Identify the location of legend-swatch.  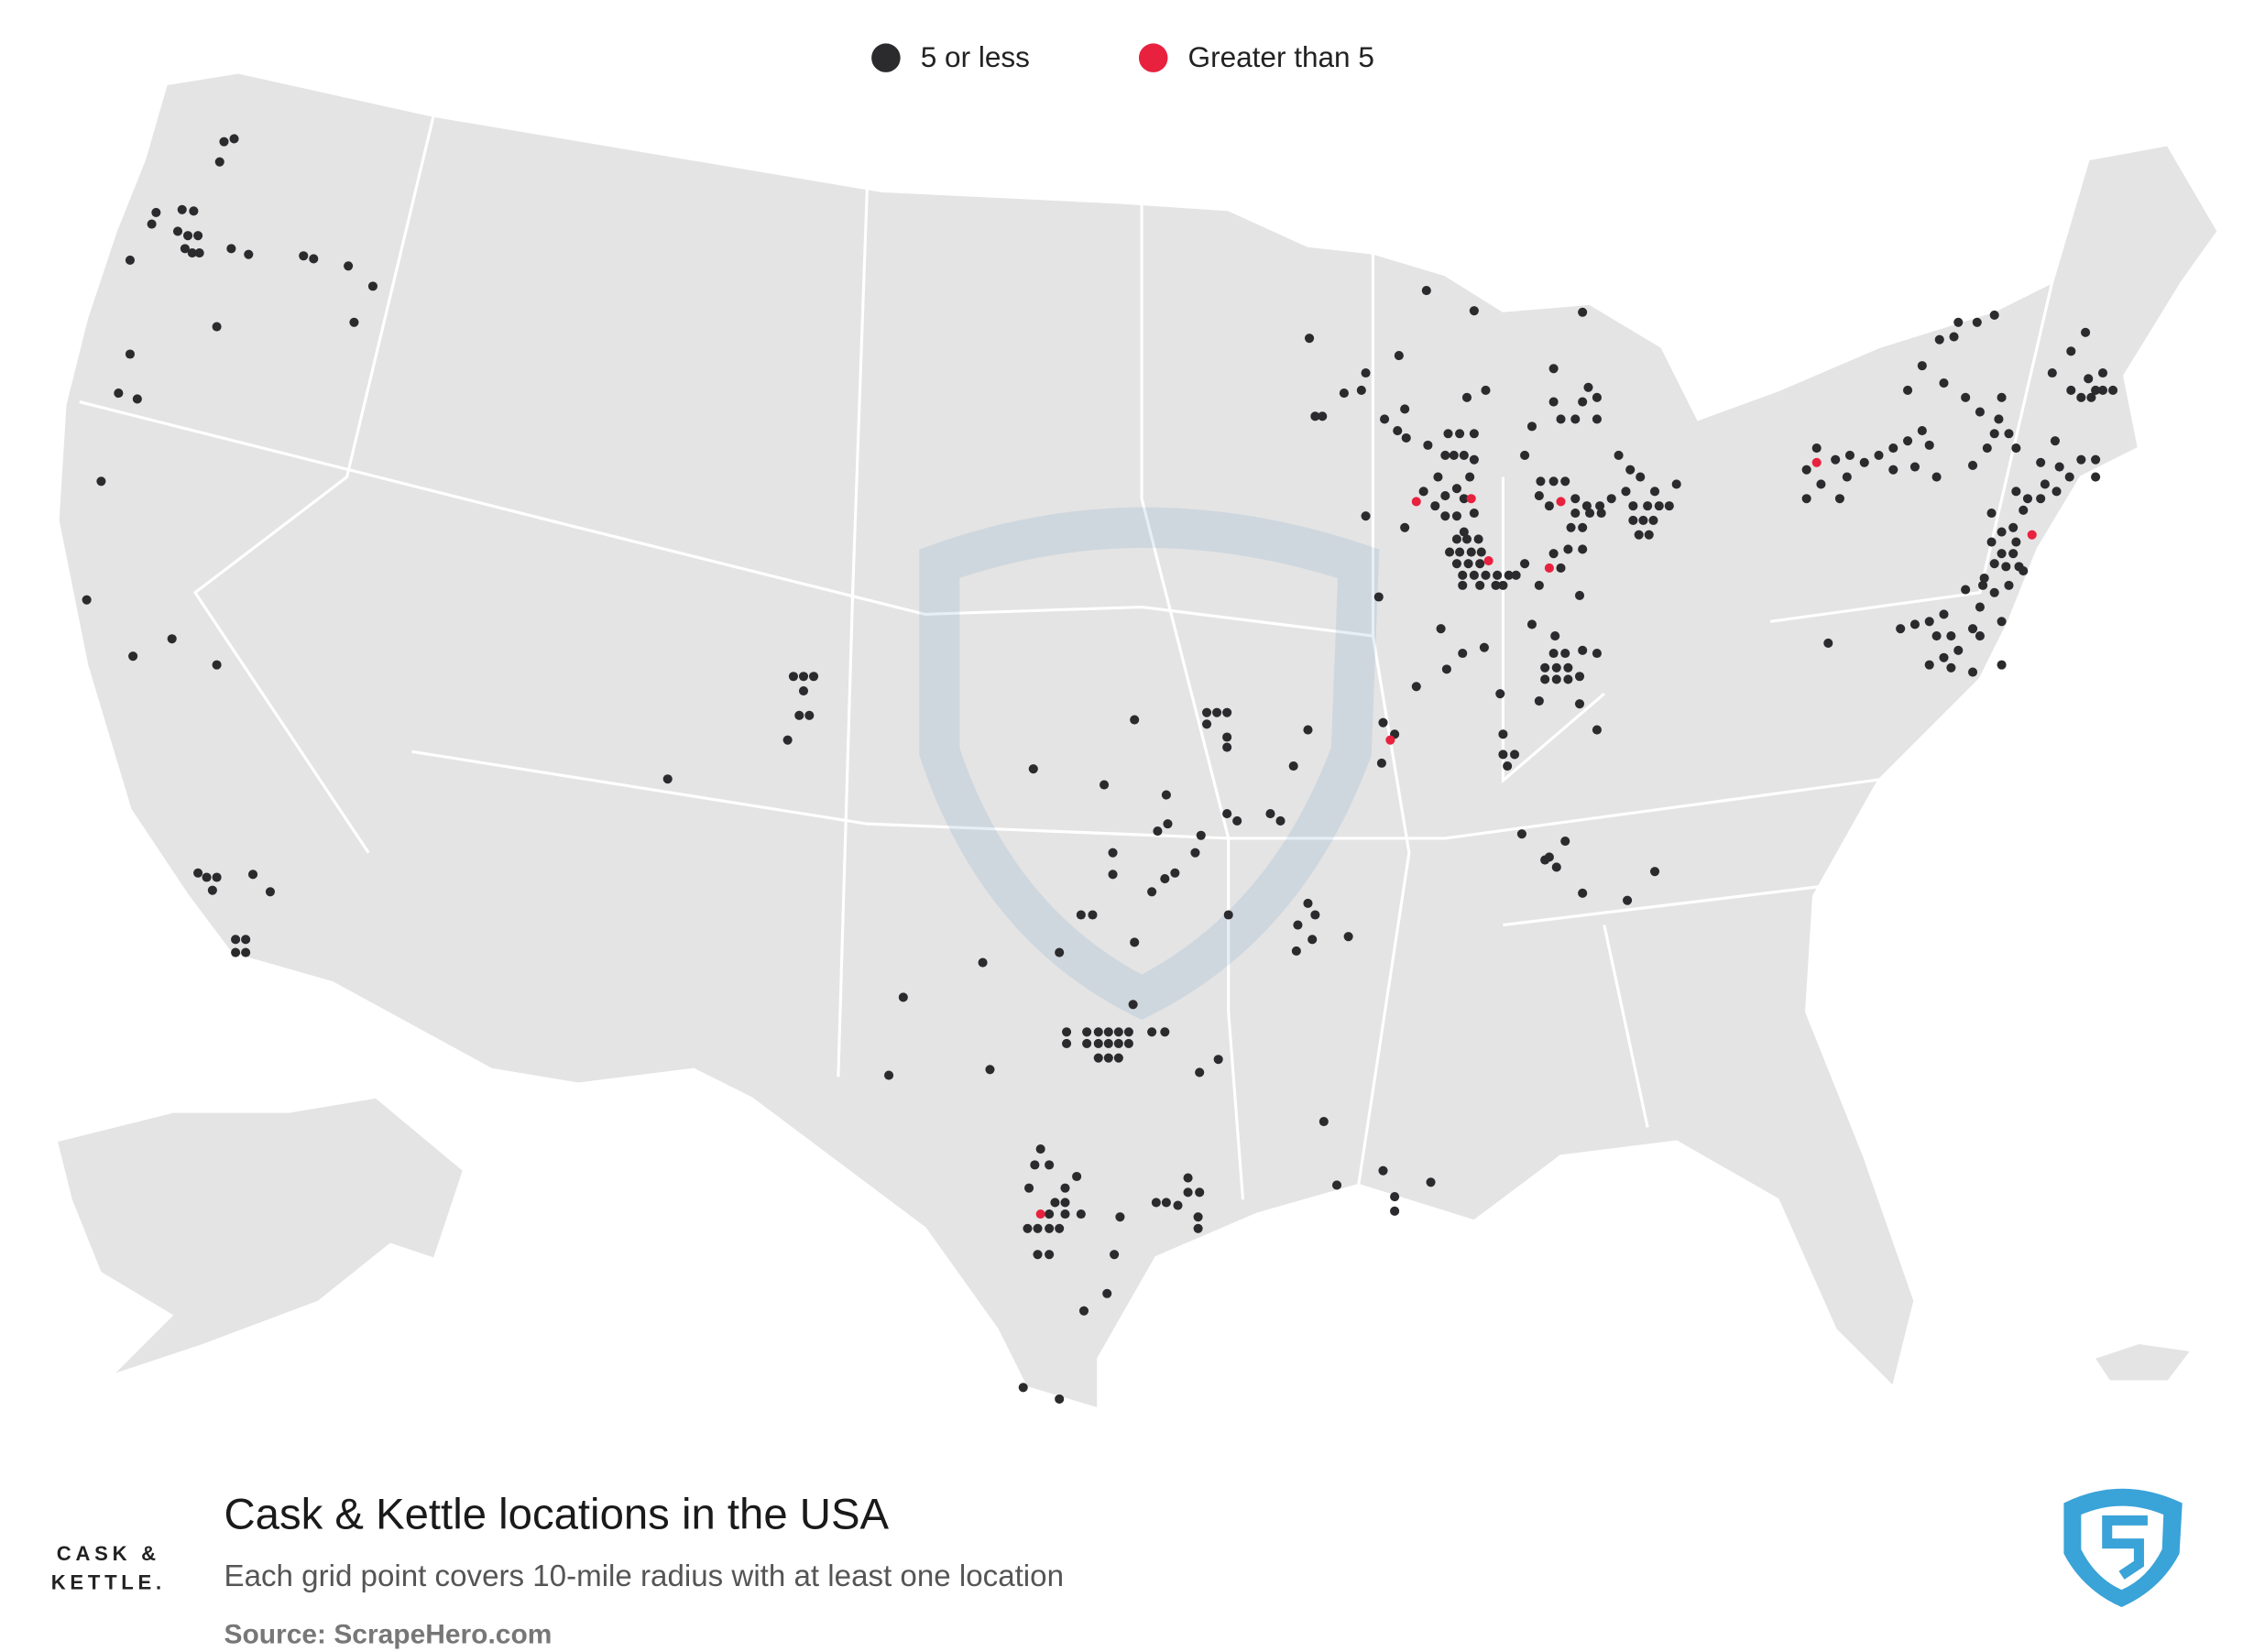
(886, 57).